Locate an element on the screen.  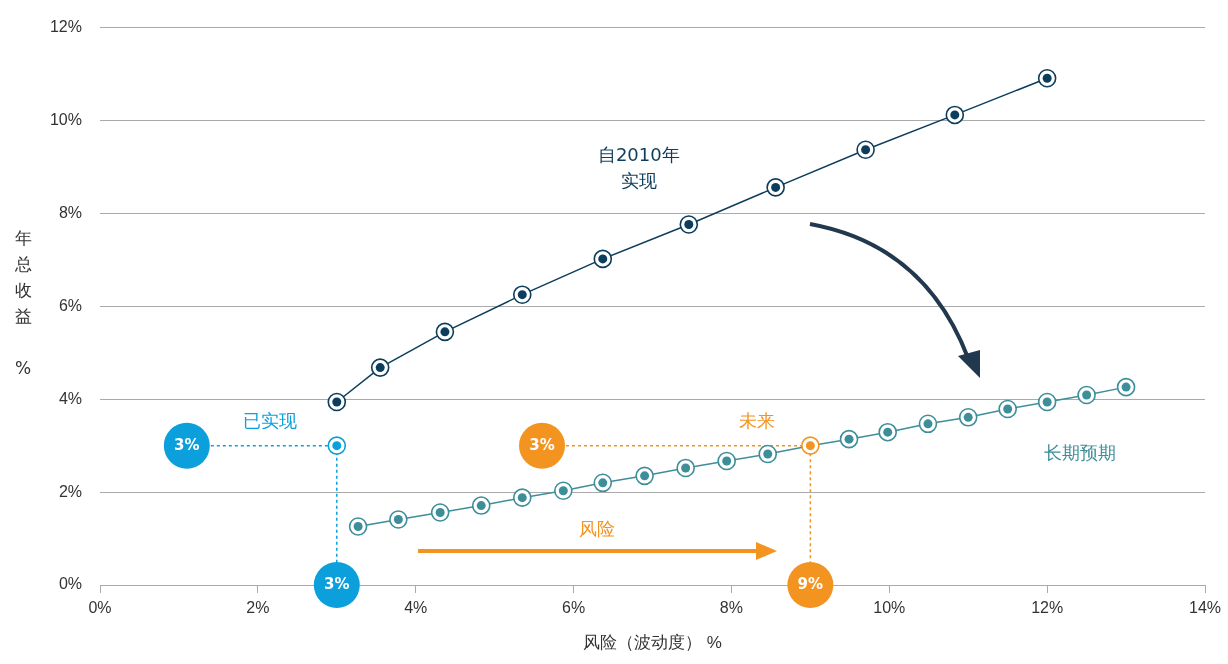
series-label: 自2010年实现 is located at coordinates (638, 168).